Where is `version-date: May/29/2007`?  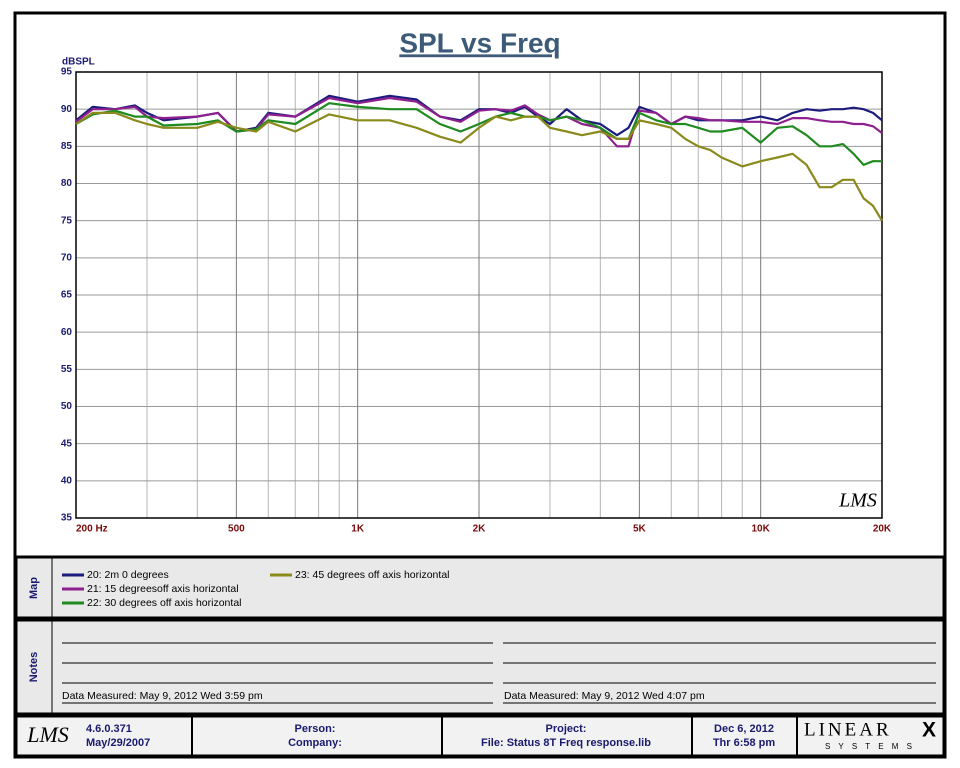
version-date: May/29/2007 is located at coordinates (118, 743).